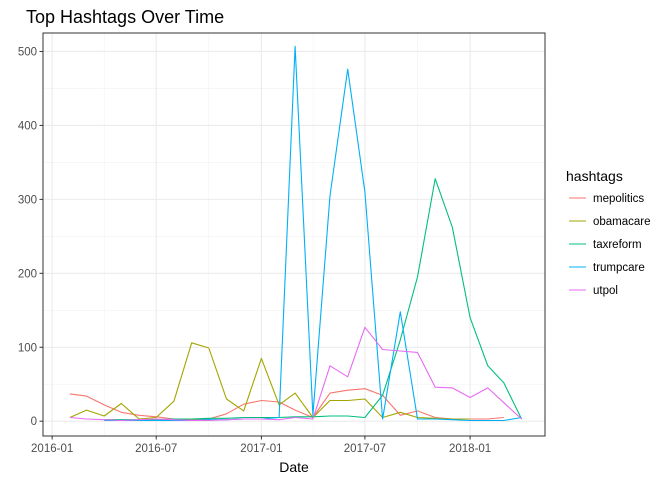 Image resolution: width=672 pixels, height=480 pixels. Describe the element at coordinates (619, 268) in the screenshot. I see `legend-label-trumpcare: trumpcare` at that location.